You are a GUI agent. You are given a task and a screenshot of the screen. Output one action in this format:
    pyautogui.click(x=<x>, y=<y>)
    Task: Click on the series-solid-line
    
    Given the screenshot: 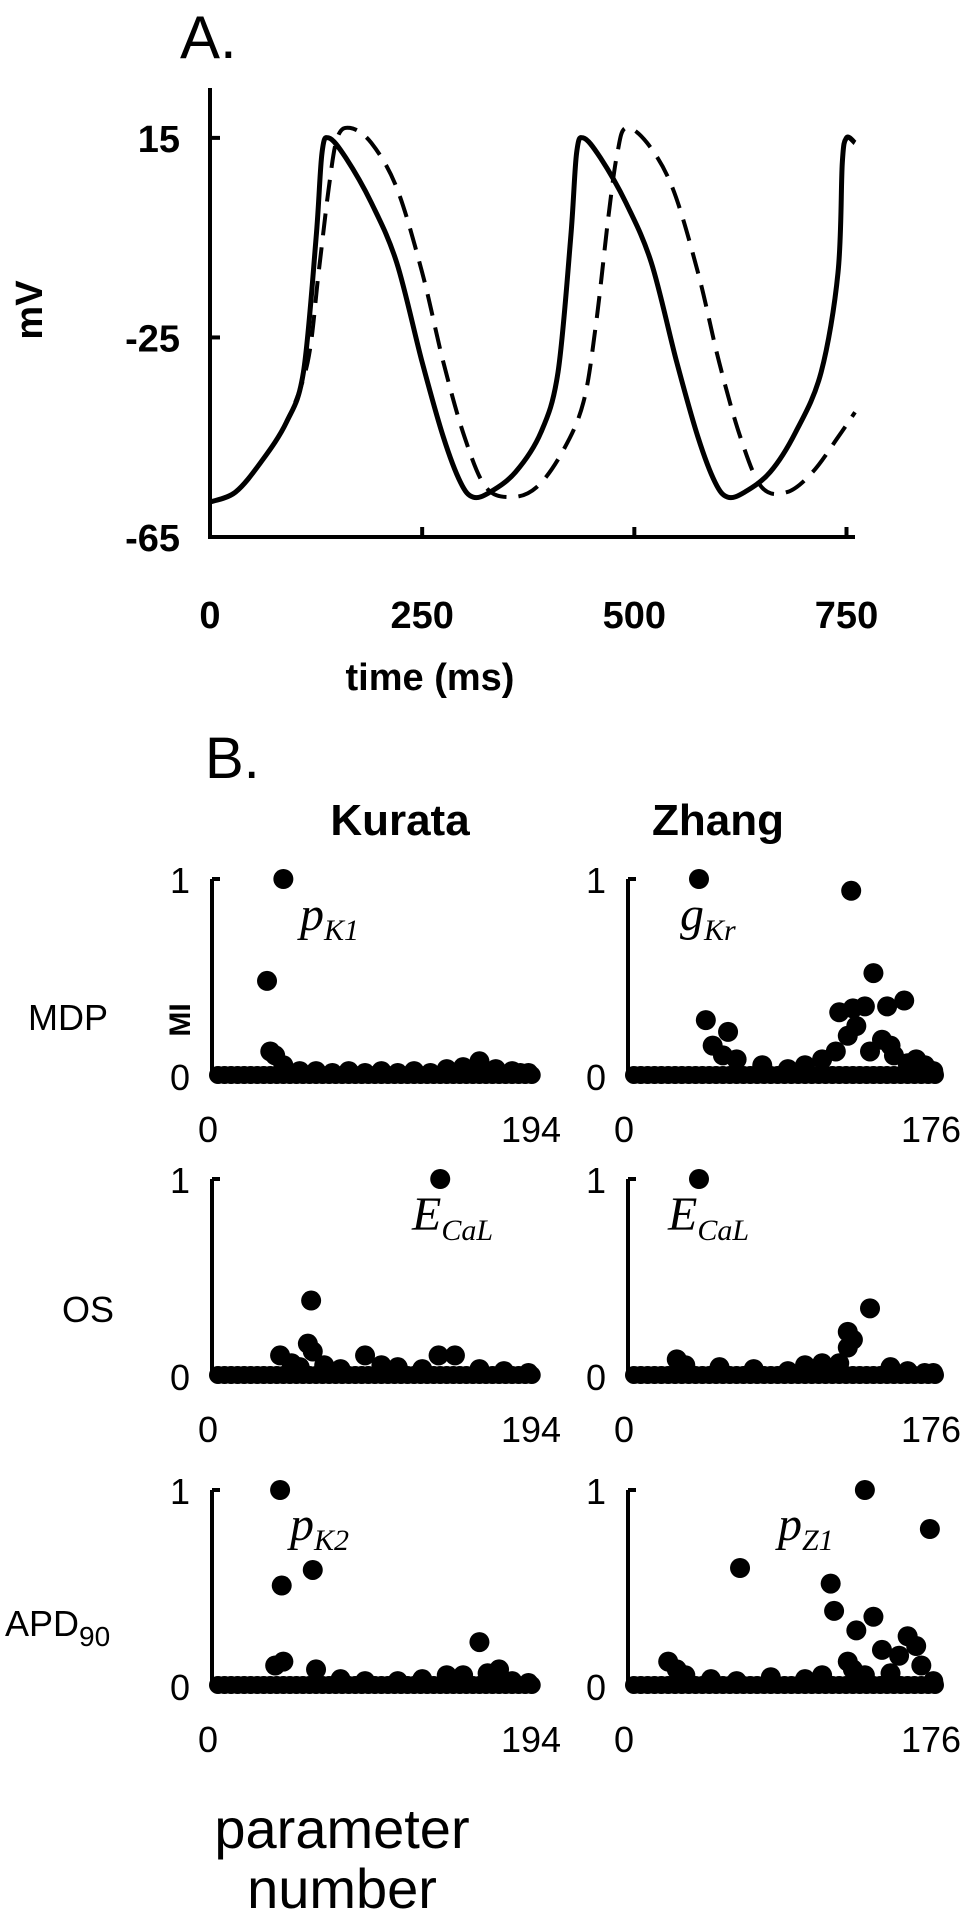 What is the action you would take?
    pyautogui.click(x=533, y=319)
    